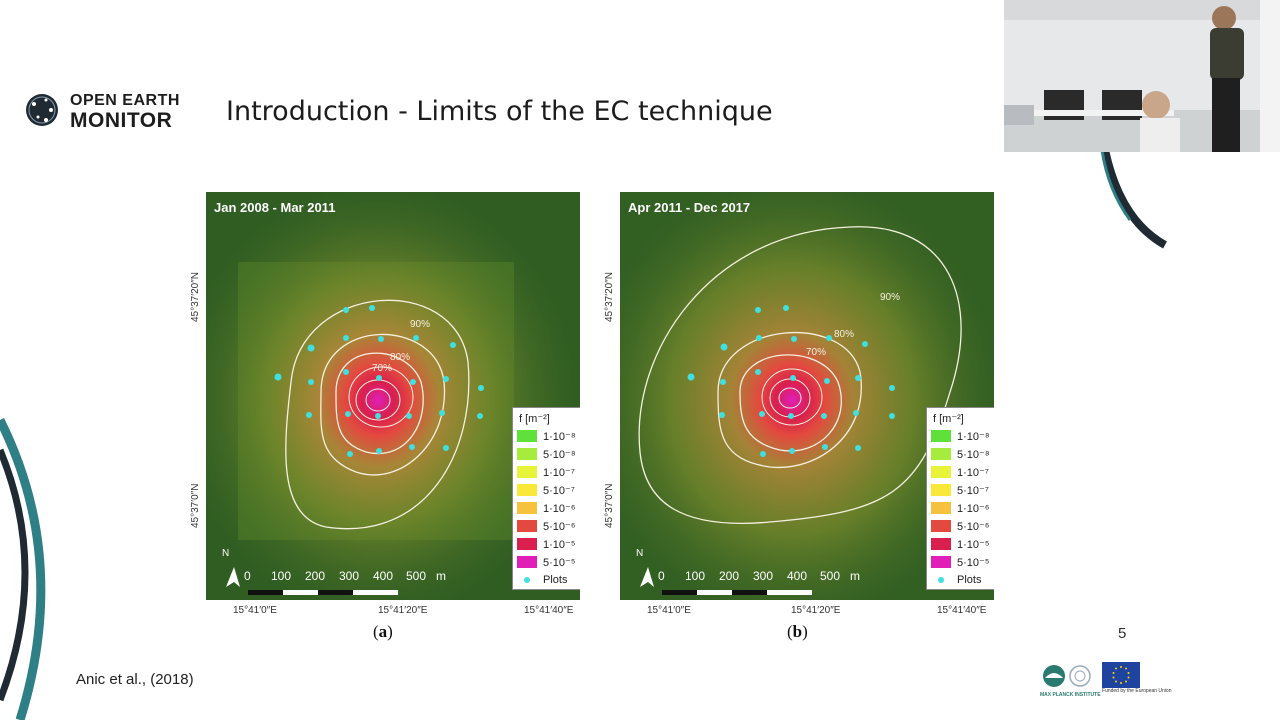  What do you see at coordinates (121, 120) in the screenshot?
I see `logo-line-2: MONITOR` at bounding box center [121, 120].